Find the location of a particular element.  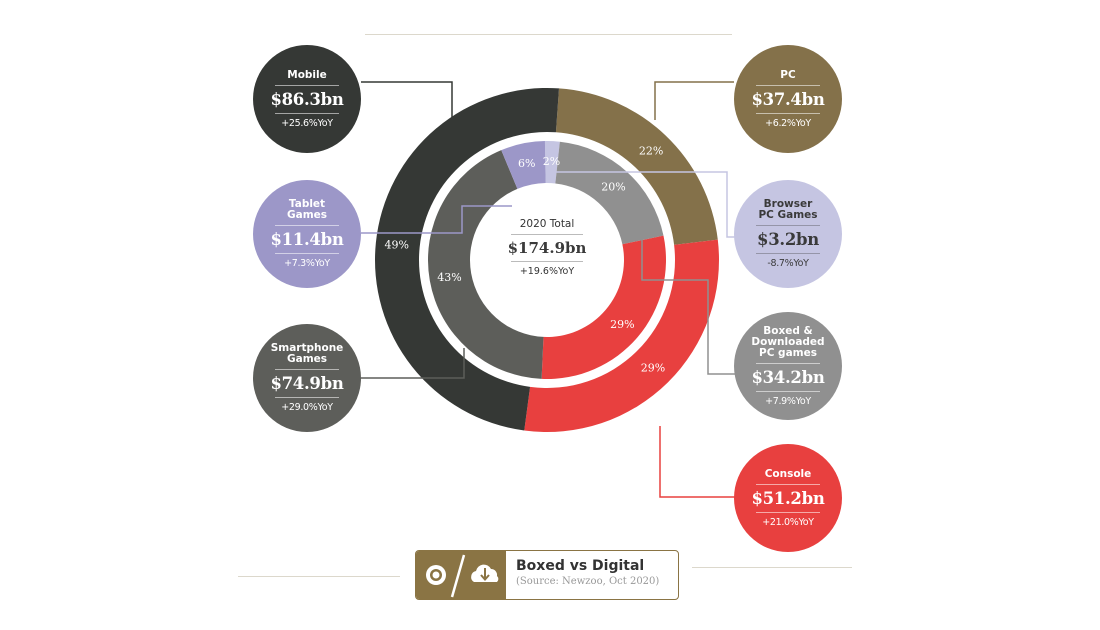

bubble-yoy: +21.0%YoY is located at coordinates (788, 522).